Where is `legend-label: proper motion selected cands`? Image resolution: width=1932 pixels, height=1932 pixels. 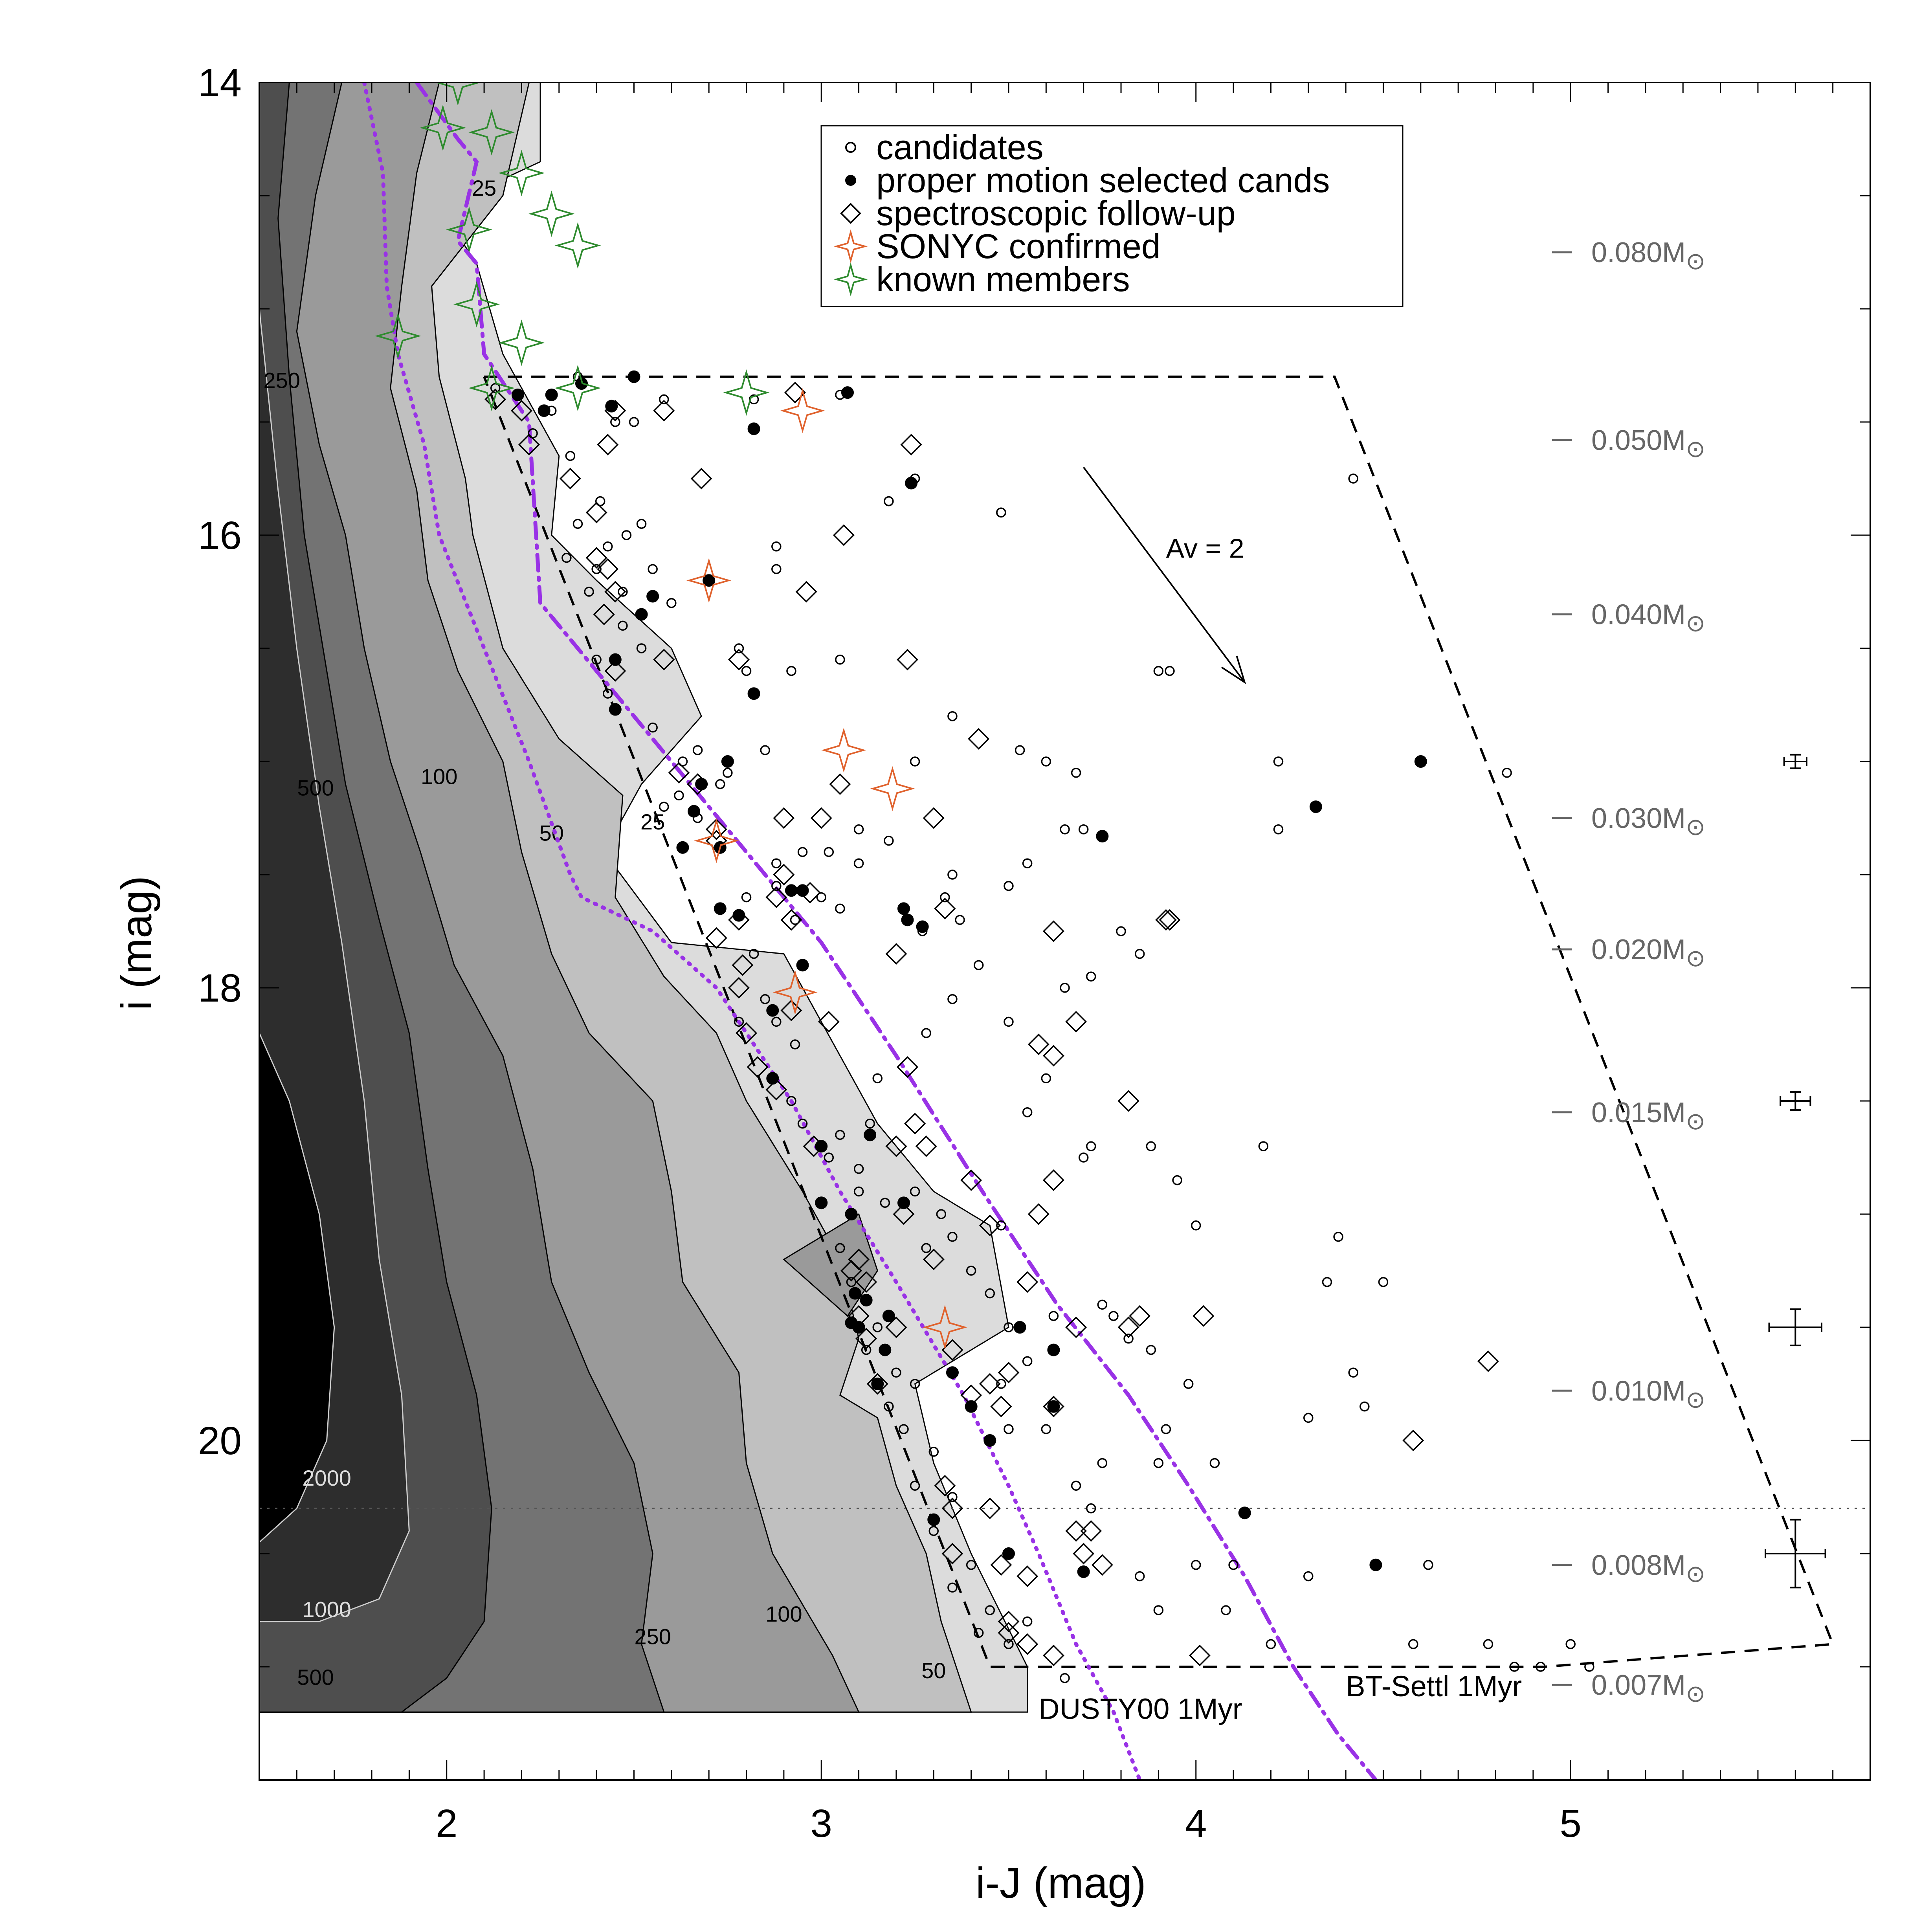 legend-label: proper motion selected cands is located at coordinates (1103, 180).